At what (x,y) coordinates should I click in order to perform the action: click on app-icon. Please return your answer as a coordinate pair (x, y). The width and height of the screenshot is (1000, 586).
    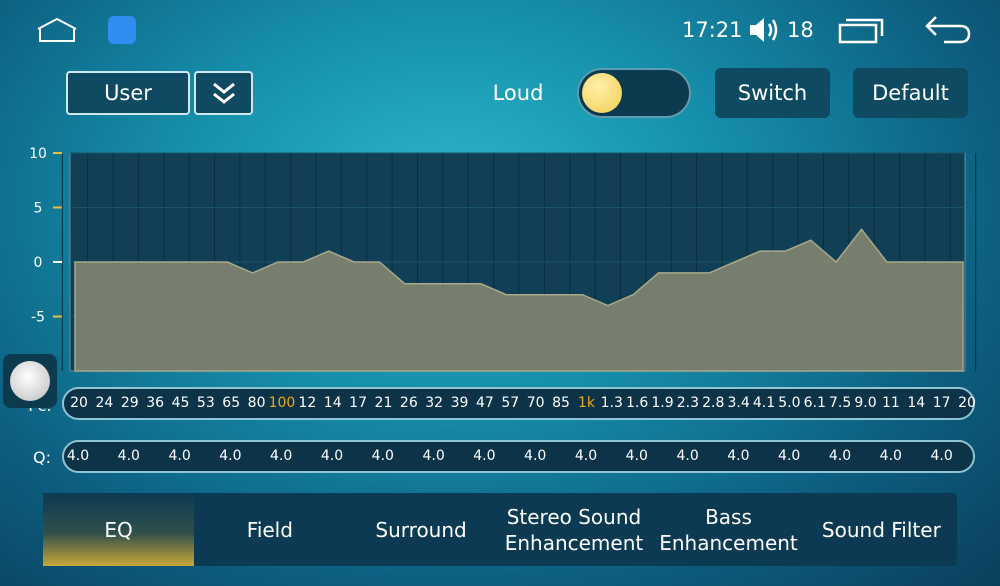
    Looking at the image, I should click on (122, 30).